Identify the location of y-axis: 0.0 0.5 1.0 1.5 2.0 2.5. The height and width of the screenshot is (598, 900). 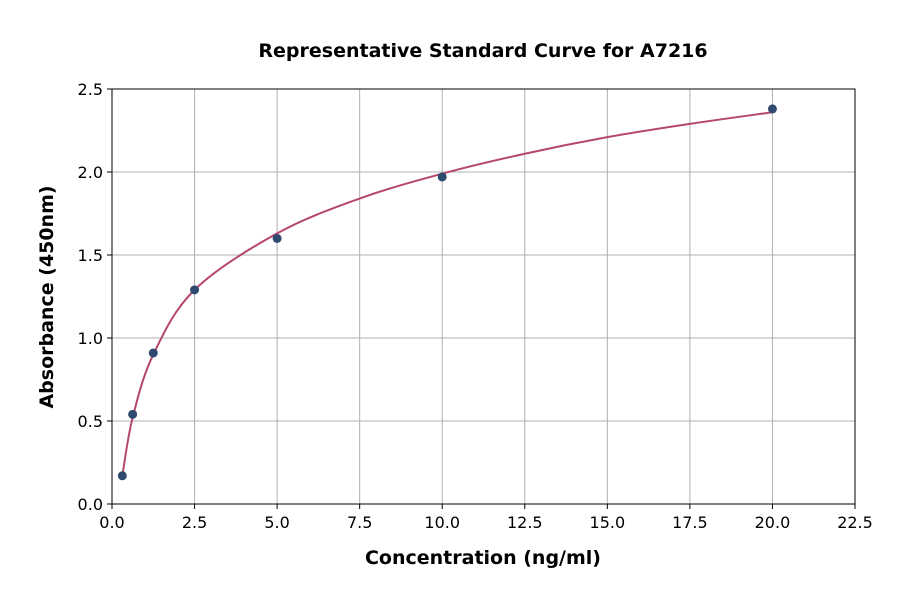
(95, 297).